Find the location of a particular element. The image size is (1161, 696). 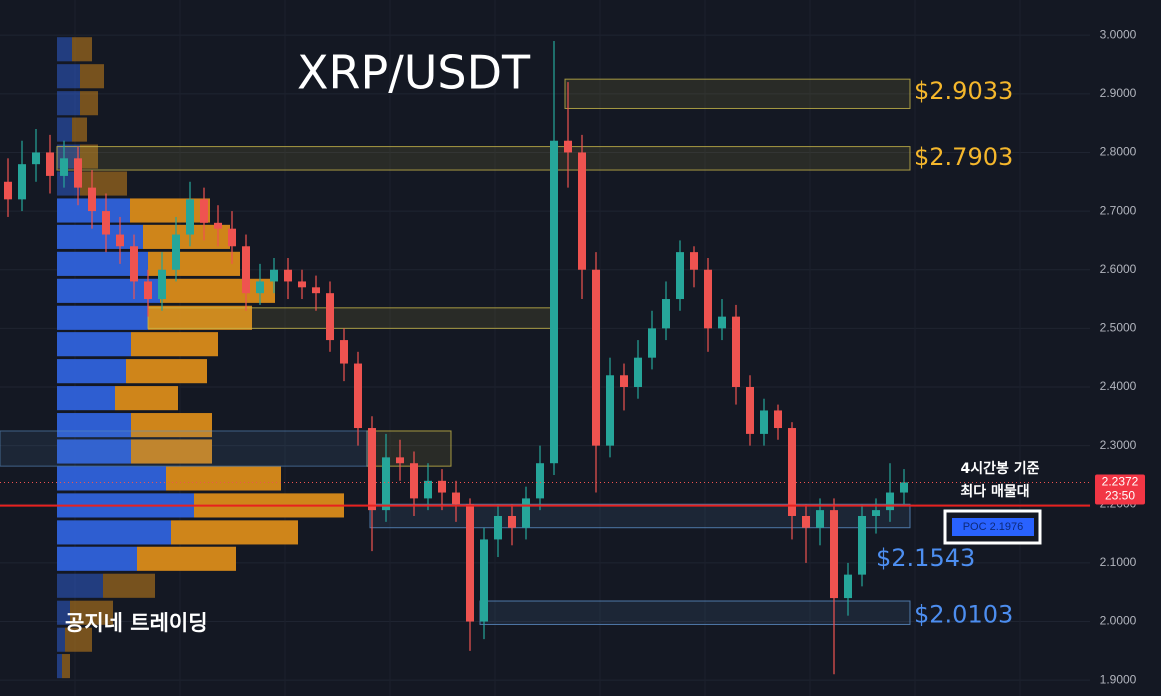

level-label: $2.7903 is located at coordinates (963, 157).